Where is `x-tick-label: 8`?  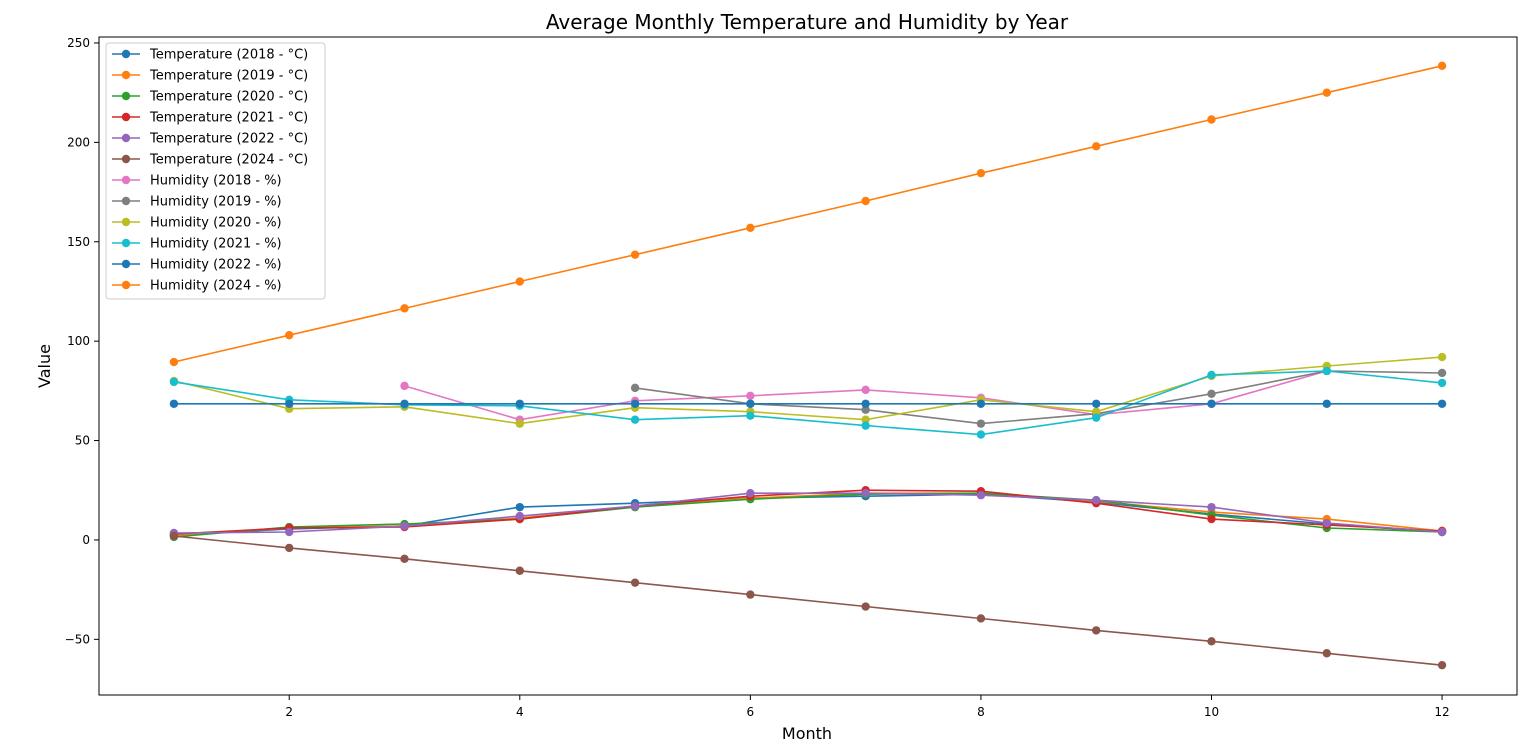 x-tick-label: 8 is located at coordinates (981, 712).